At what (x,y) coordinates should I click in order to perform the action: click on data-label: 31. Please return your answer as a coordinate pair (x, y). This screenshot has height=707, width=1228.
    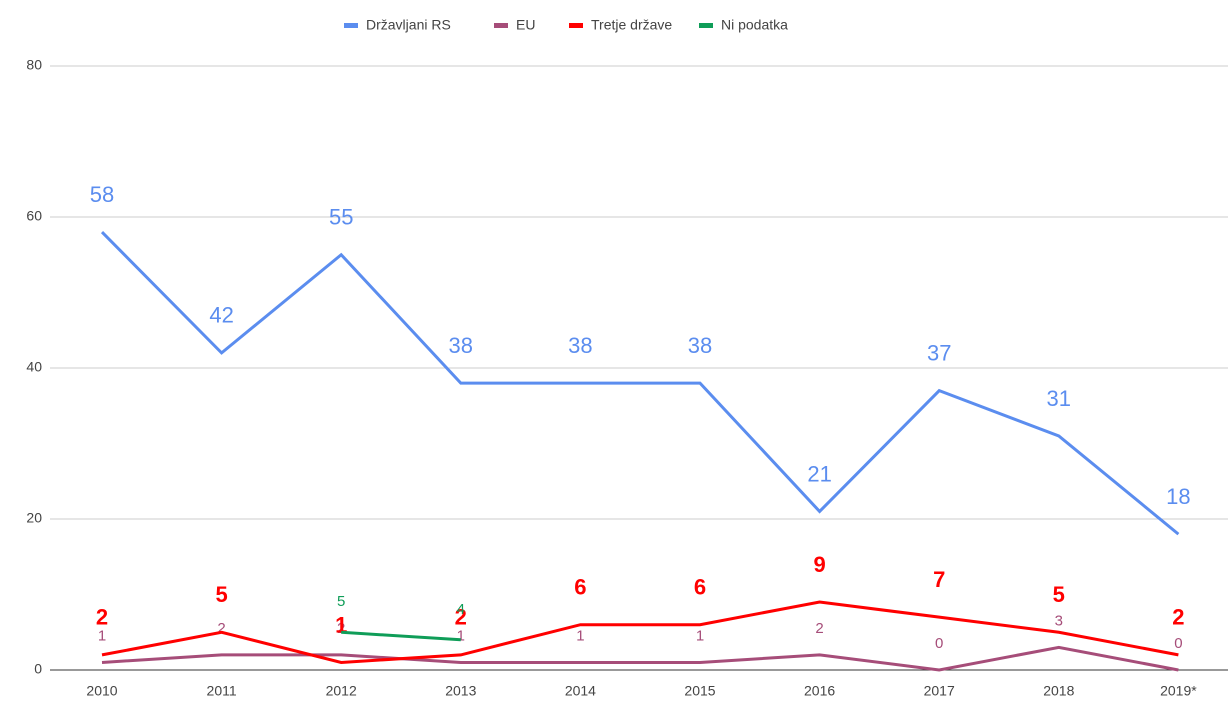
    Looking at the image, I should click on (1059, 398).